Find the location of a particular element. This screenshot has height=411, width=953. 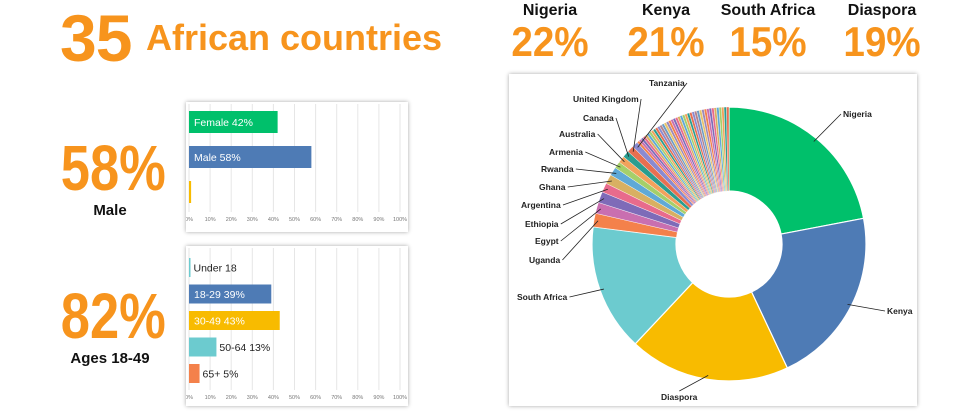

country-name: Diaspora is located at coordinates (882, 10).